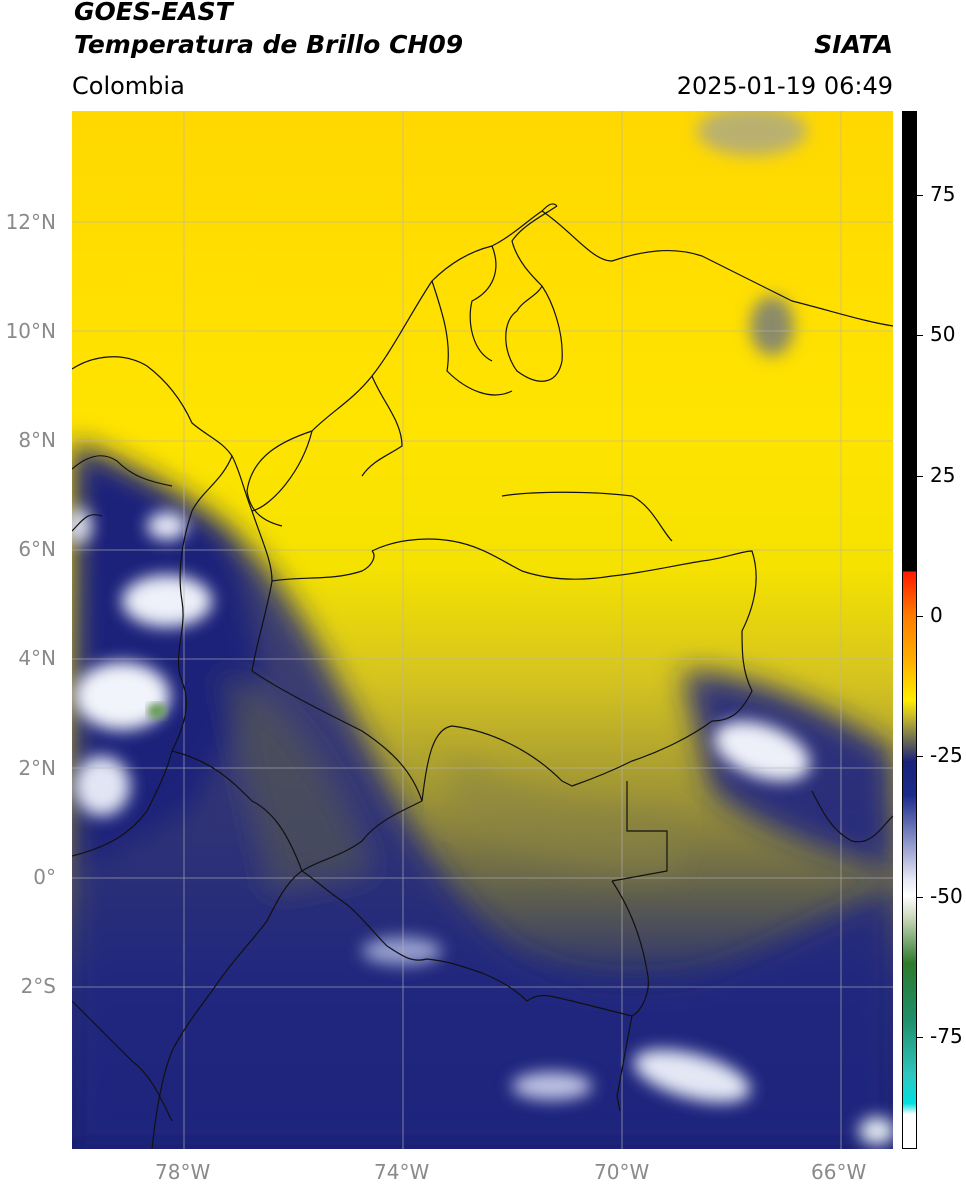  What do you see at coordinates (943, 334) in the screenshot?
I see `colorbar-tick-label: 50` at bounding box center [943, 334].